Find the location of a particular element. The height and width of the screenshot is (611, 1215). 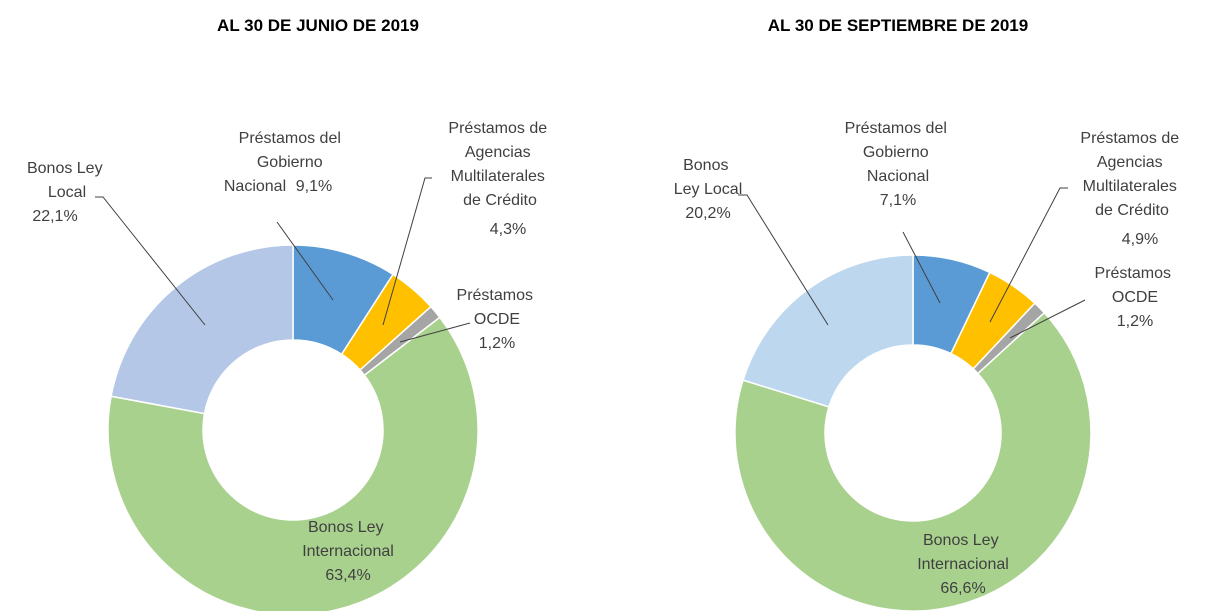

value-label: 63,4% is located at coordinates (347, 575).